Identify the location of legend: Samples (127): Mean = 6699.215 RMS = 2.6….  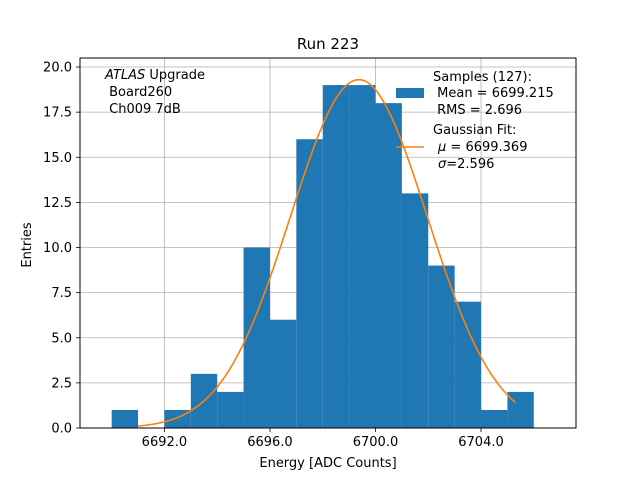
(475, 121).